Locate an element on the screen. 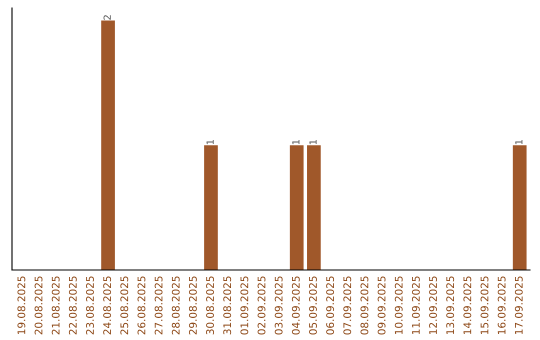 Image resolution: width=540 pixels, height=340 pixels. x-tick-label: 01.09.2025 is located at coordinates (244, 305).